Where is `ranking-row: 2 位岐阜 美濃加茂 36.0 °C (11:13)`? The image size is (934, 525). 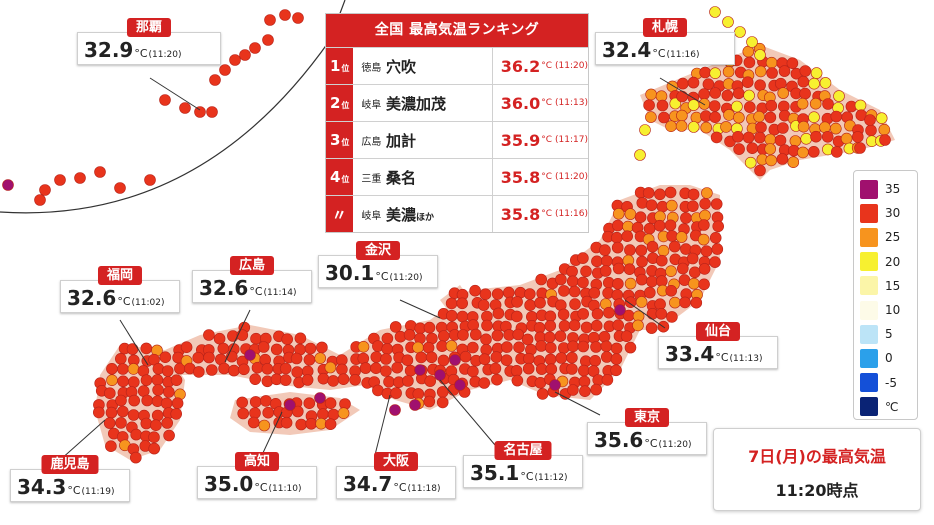
ranking-row: 2 位岐阜 美濃加茂 36.0 °C (11:13) is located at coordinates (457, 102).